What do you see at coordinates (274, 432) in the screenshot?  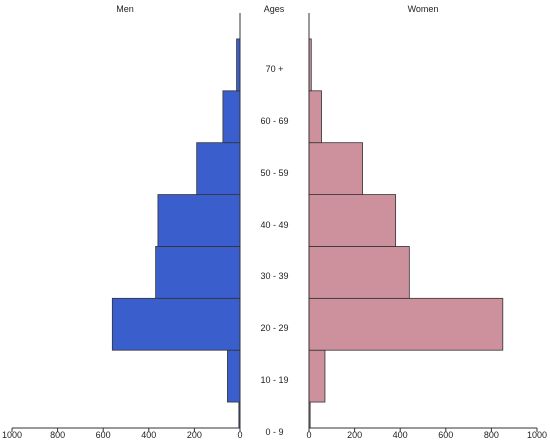 I see `age-label-0: 0 - 9` at bounding box center [274, 432].